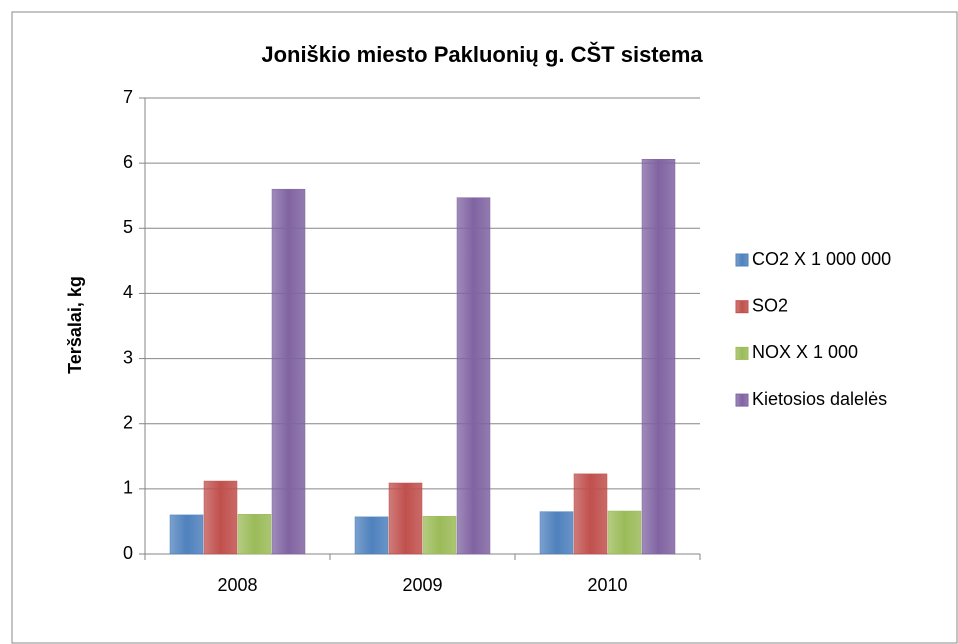 This screenshot has width=958, height=644. What do you see at coordinates (805, 352) in the screenshot?
I see `legend-label: NOX X 1 000` at bounding box center [805, 352].